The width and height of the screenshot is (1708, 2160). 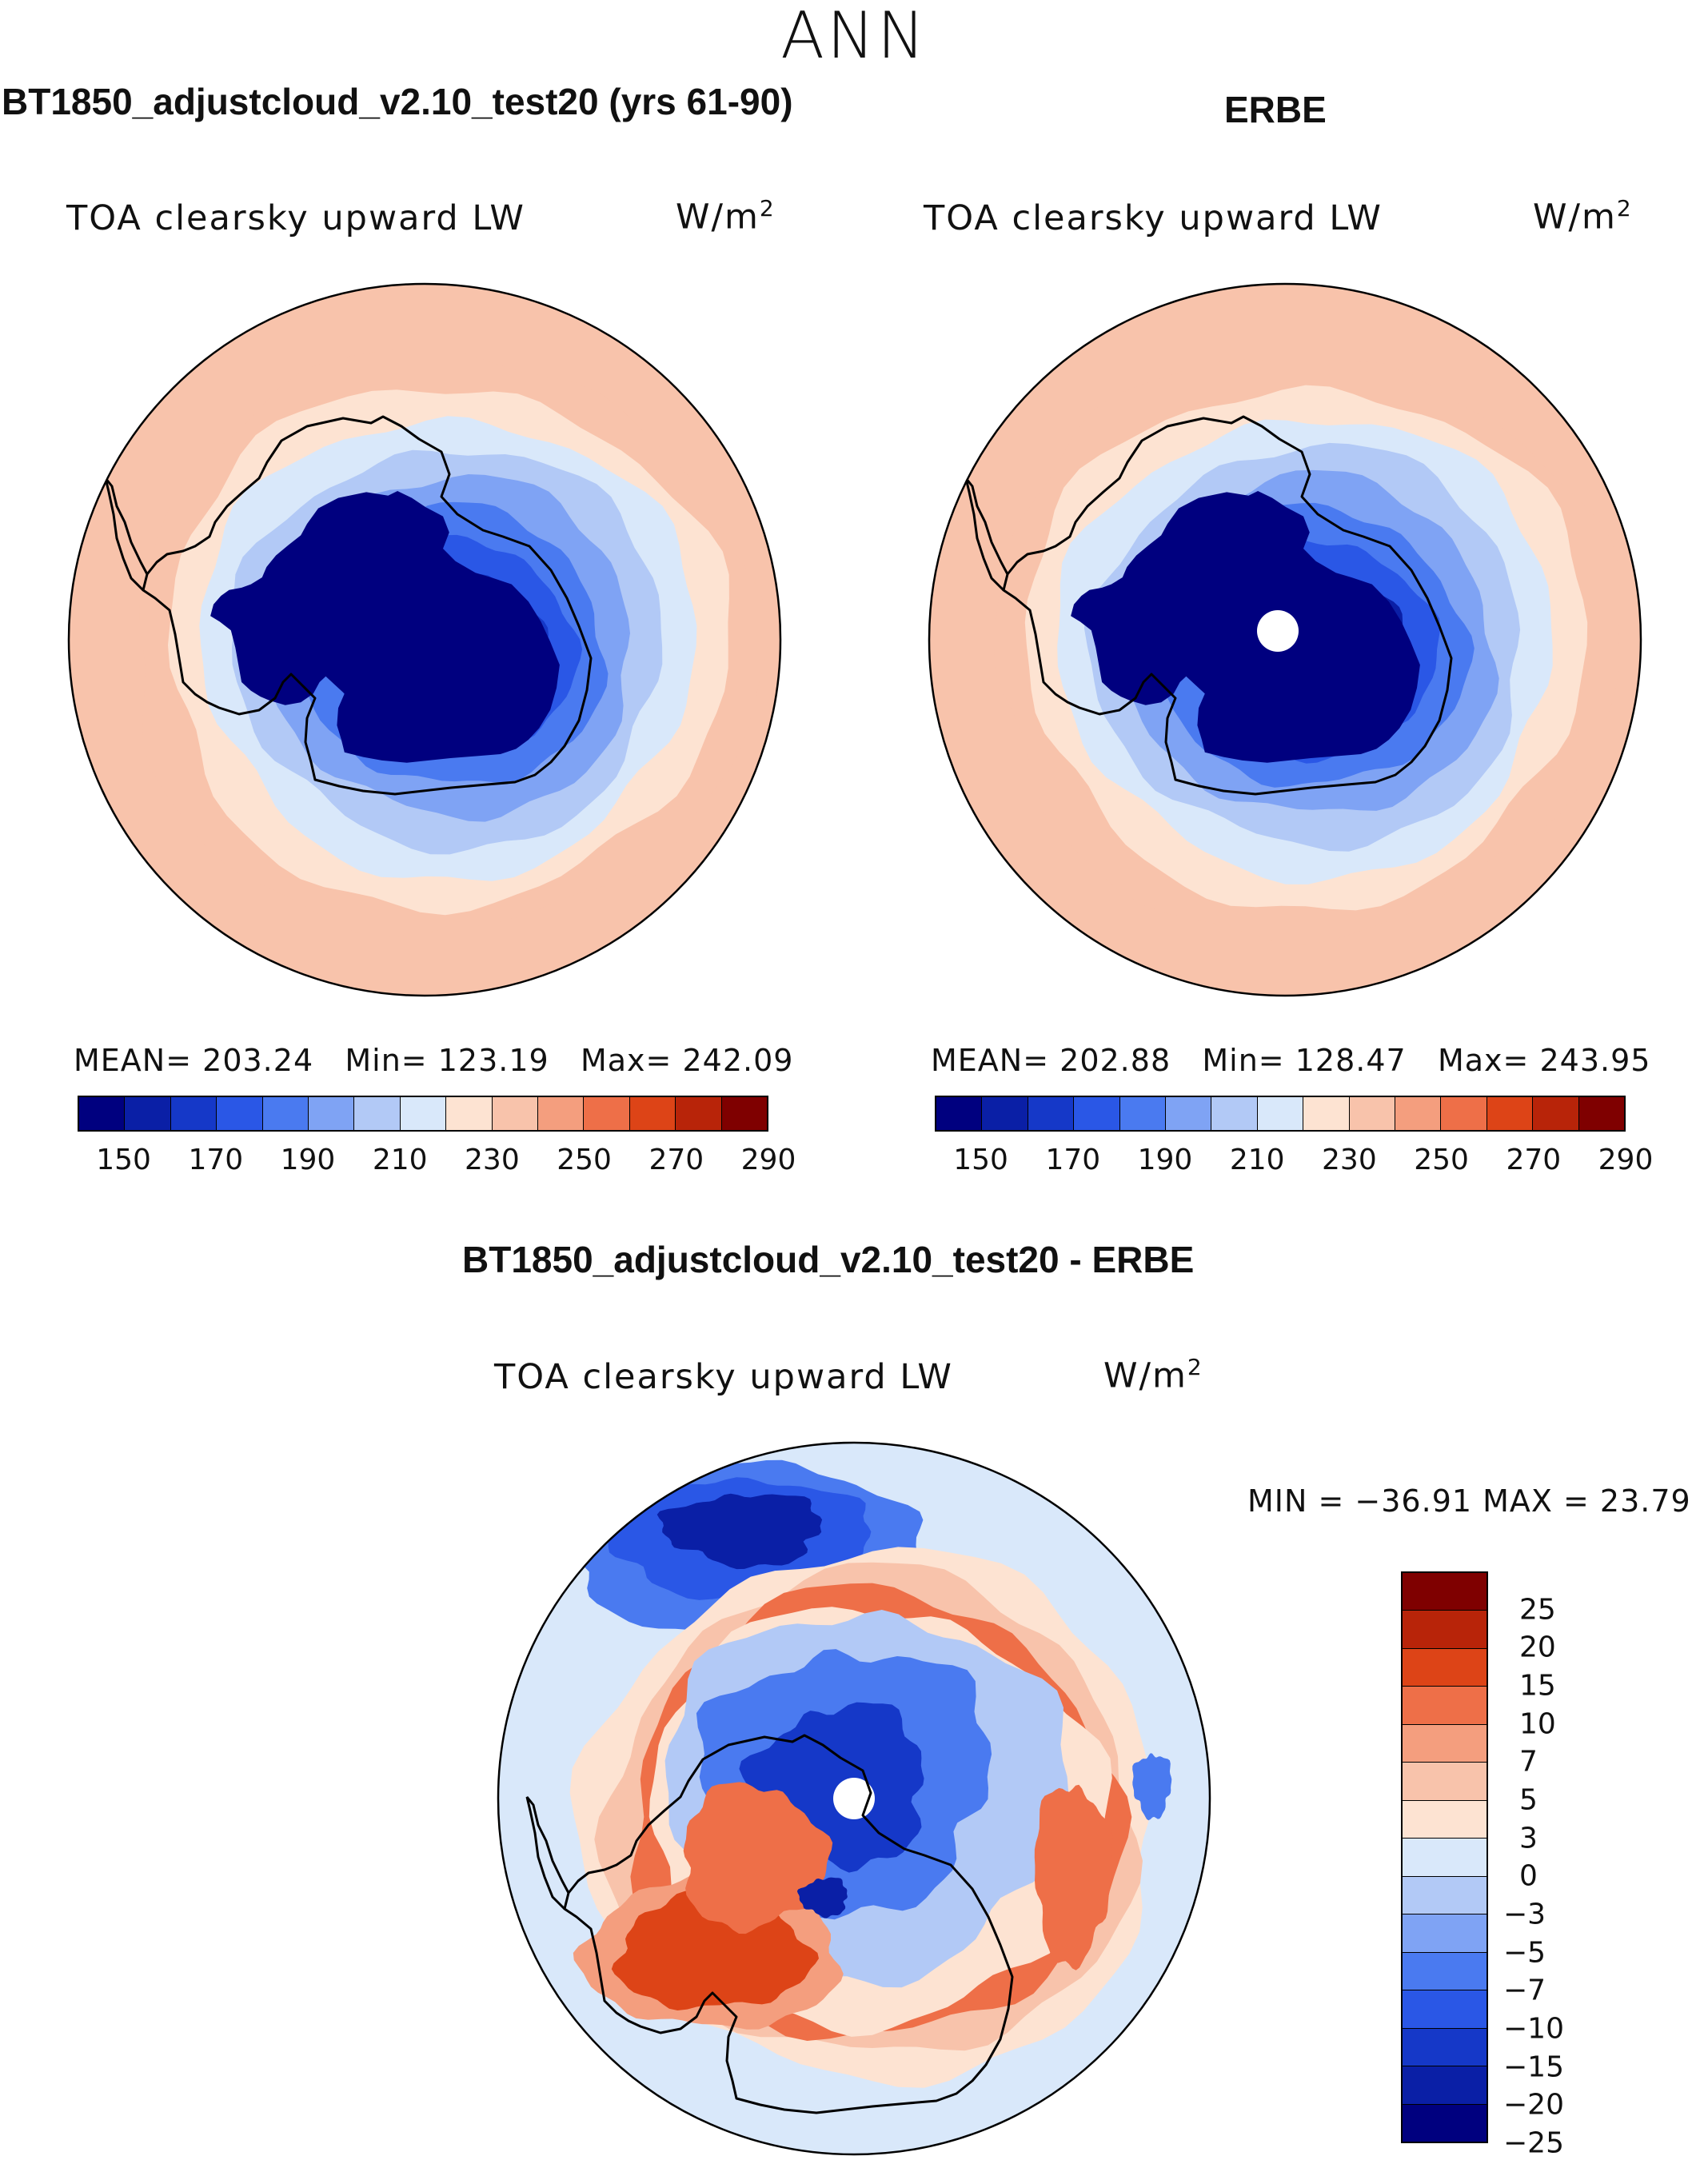 I want to click on pole-missing-data, so click(x=1278, y=631).